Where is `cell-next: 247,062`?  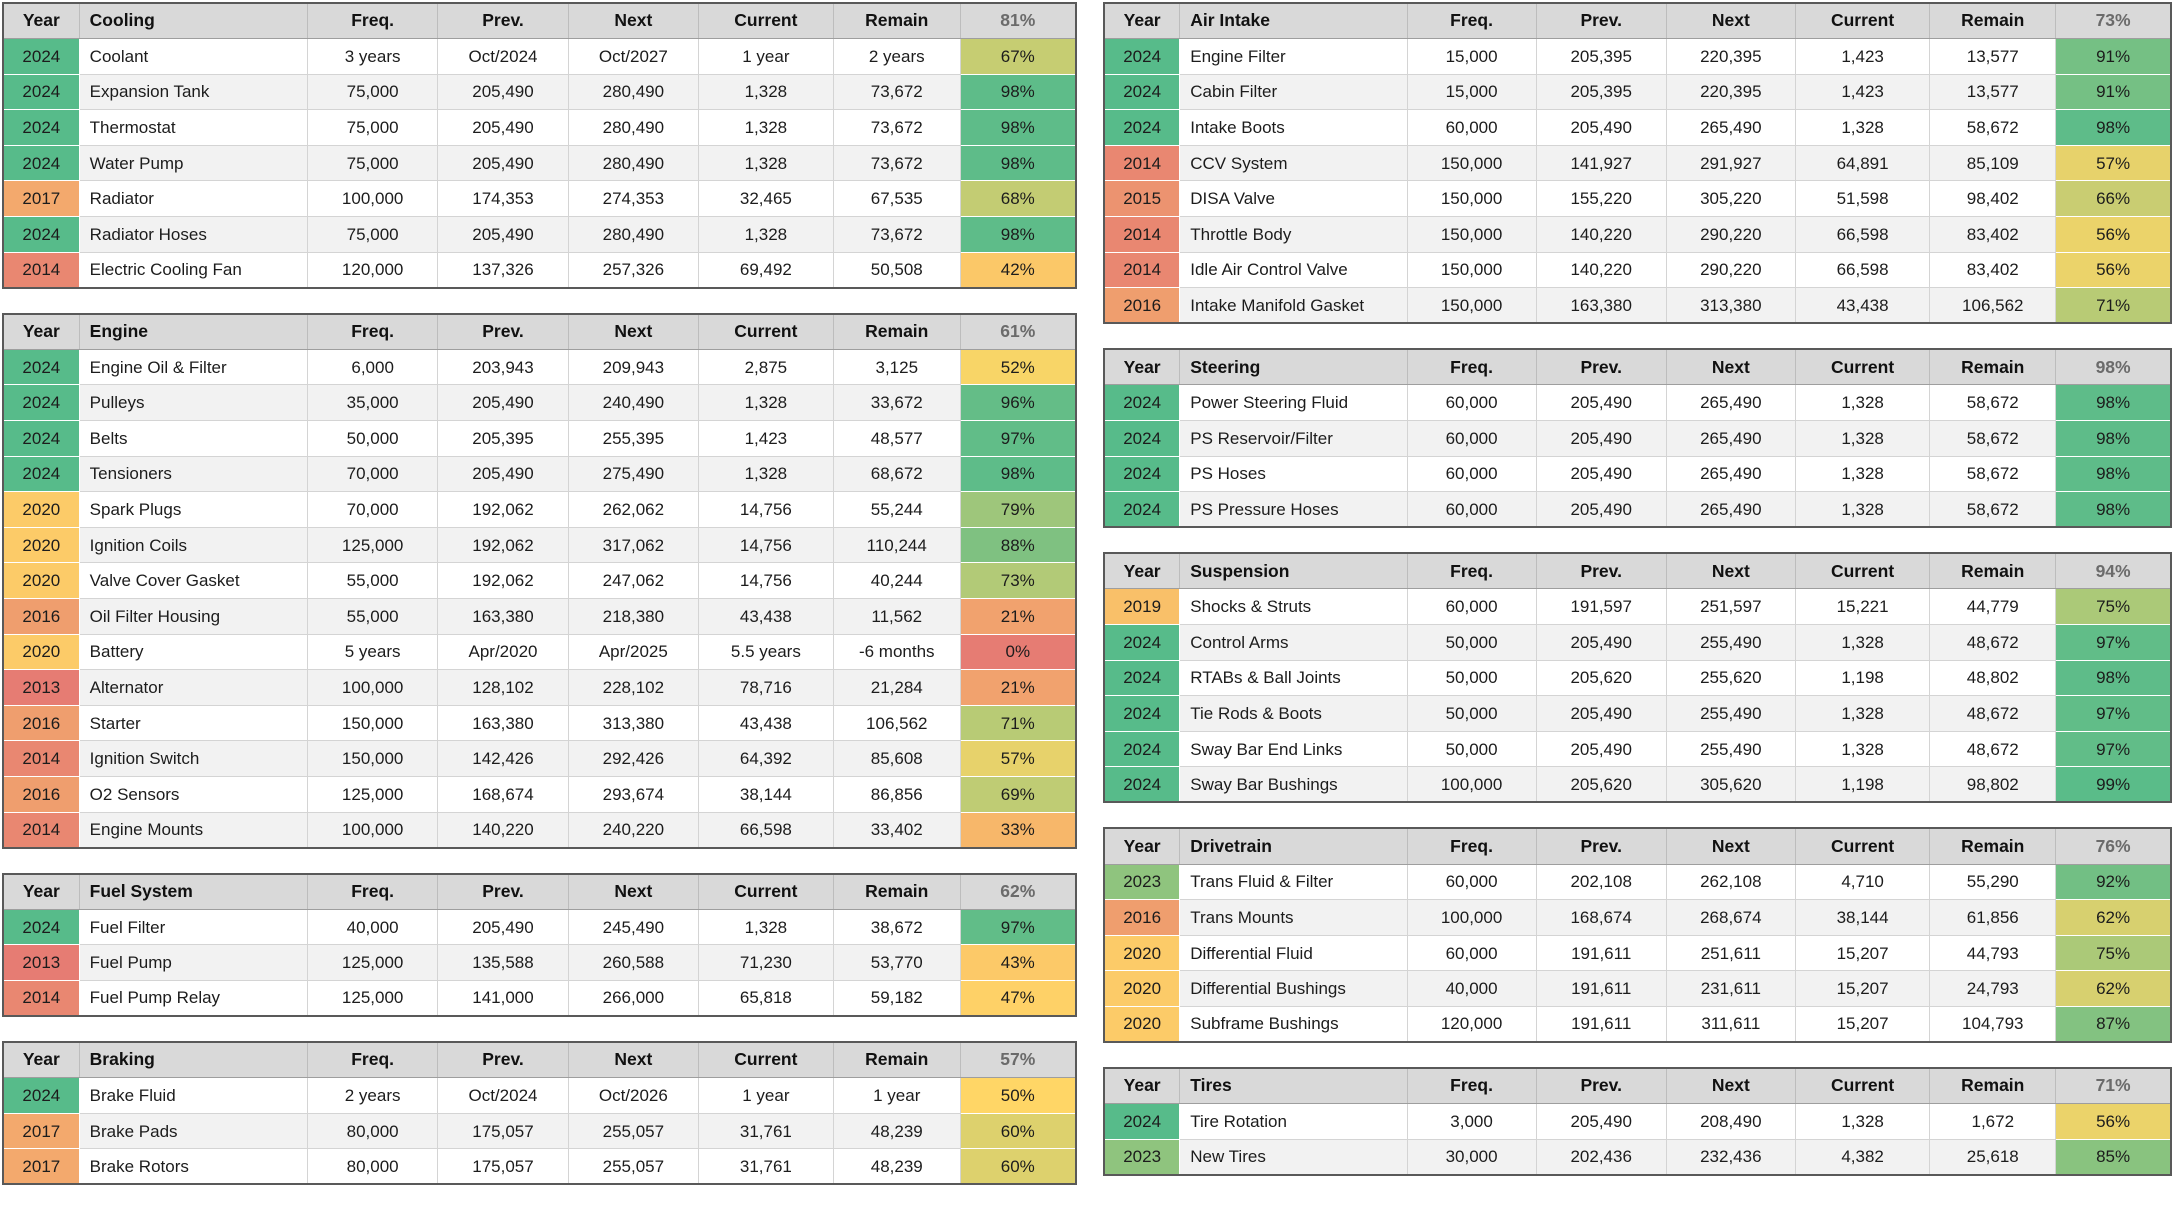
cell-next: 247,062 is located at coordinates (633, 580).